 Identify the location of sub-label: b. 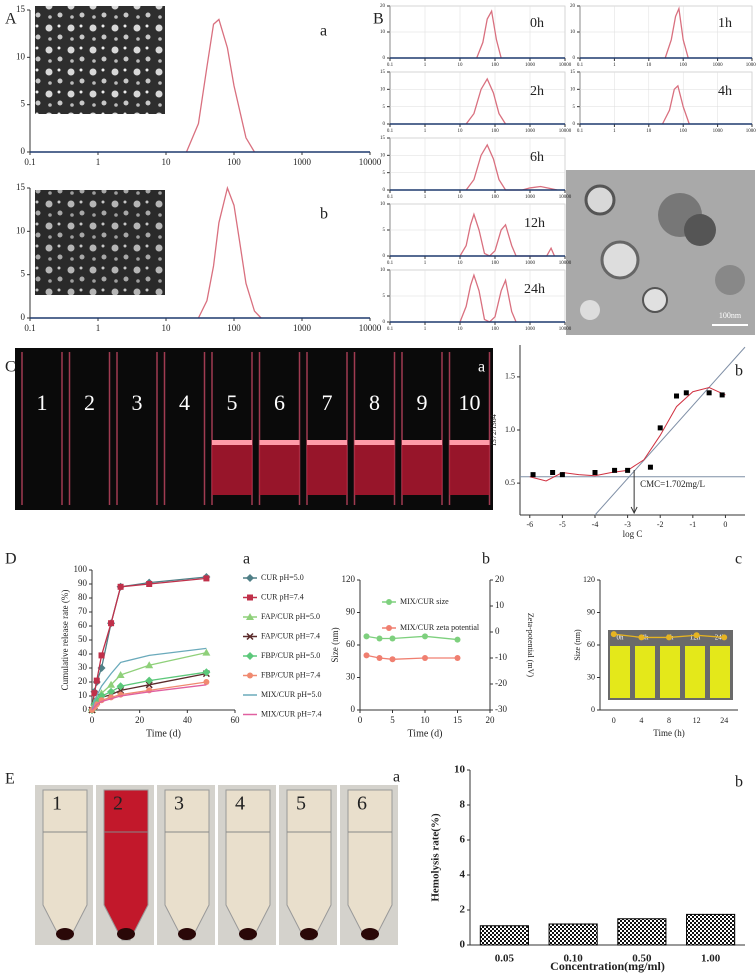
(486, 559).